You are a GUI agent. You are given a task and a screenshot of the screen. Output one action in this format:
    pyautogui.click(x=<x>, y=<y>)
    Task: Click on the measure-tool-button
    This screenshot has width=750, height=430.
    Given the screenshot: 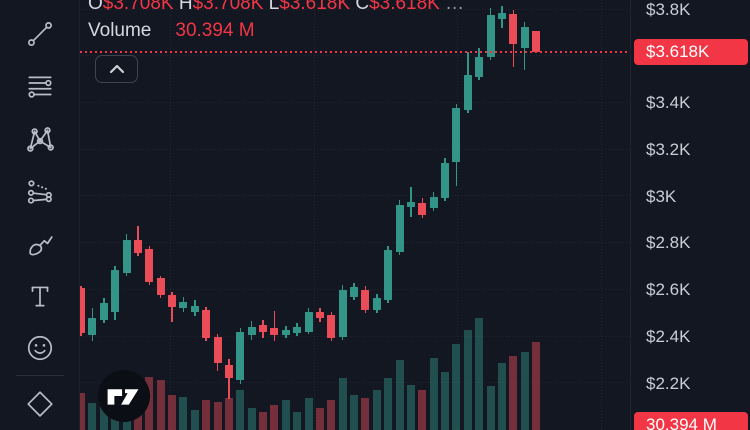 What is the action you would take?
    pyautogui.click(x=40, y=404)
    